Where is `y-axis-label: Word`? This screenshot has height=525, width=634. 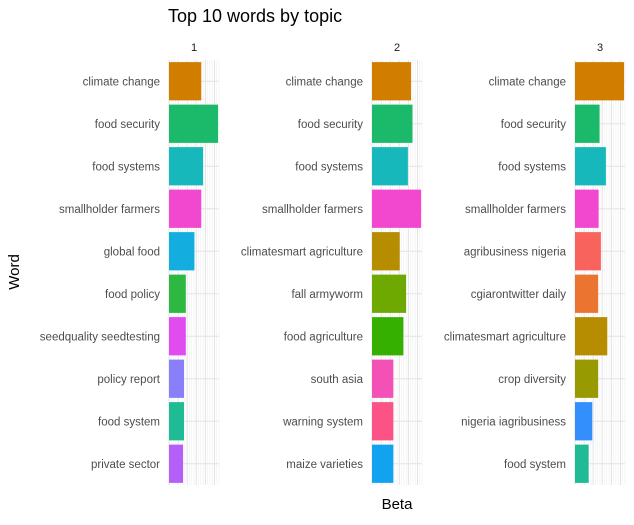
y-axis-label: Word is located at coordinates (14, 272).